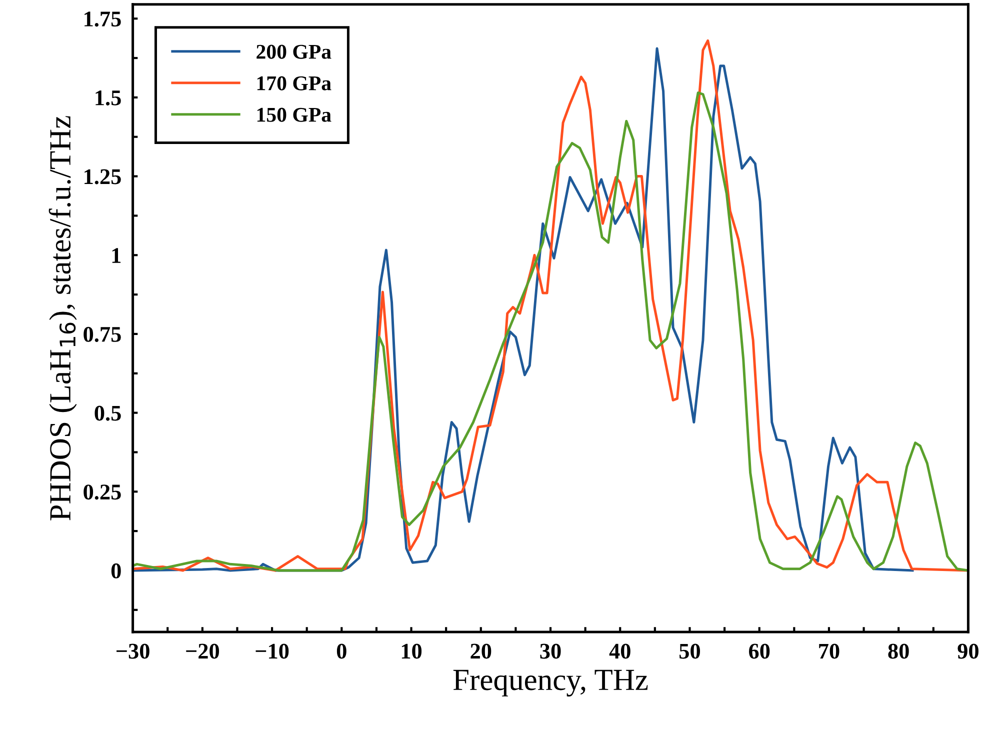 The image size is (991, 734). I want to click on y-tick-label: 0.75, so click(102, 334).